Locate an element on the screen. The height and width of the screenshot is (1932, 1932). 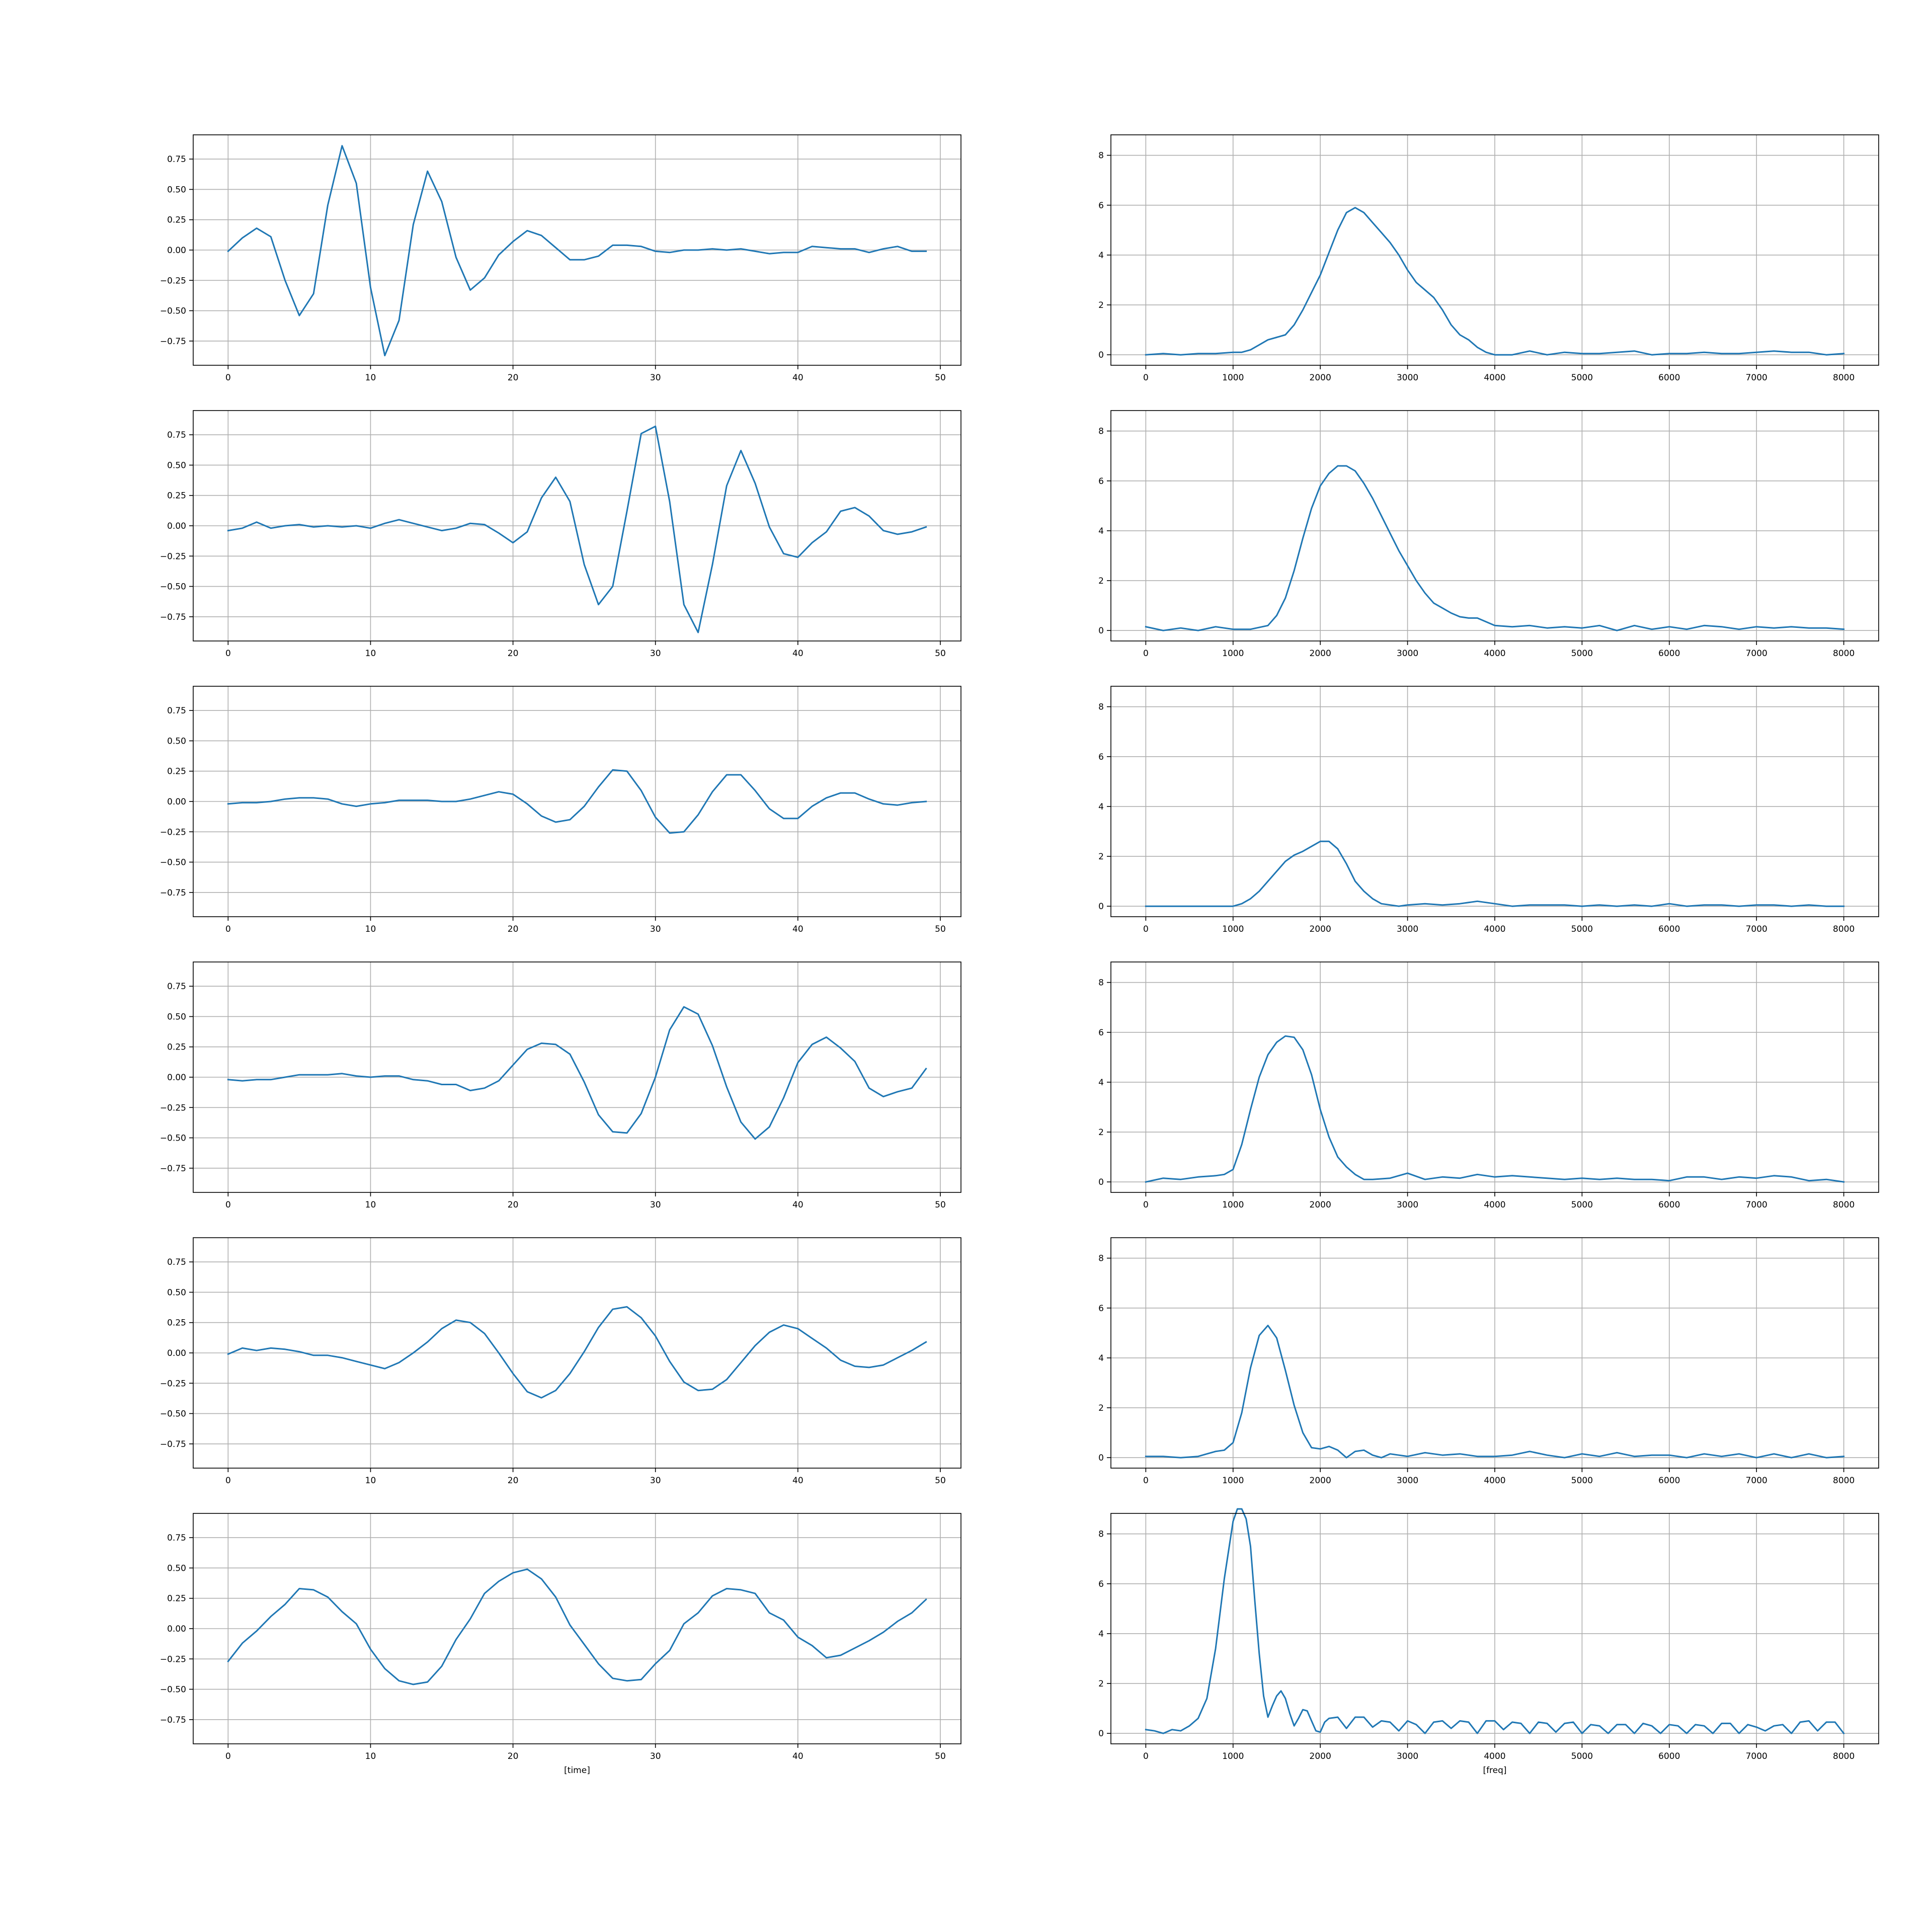
chart-panel-row3-right: 0 1000 2000 3000 4000 5000 6000 7000 8000 0 2 4 6 8 is located at coordinates (1488, 810).